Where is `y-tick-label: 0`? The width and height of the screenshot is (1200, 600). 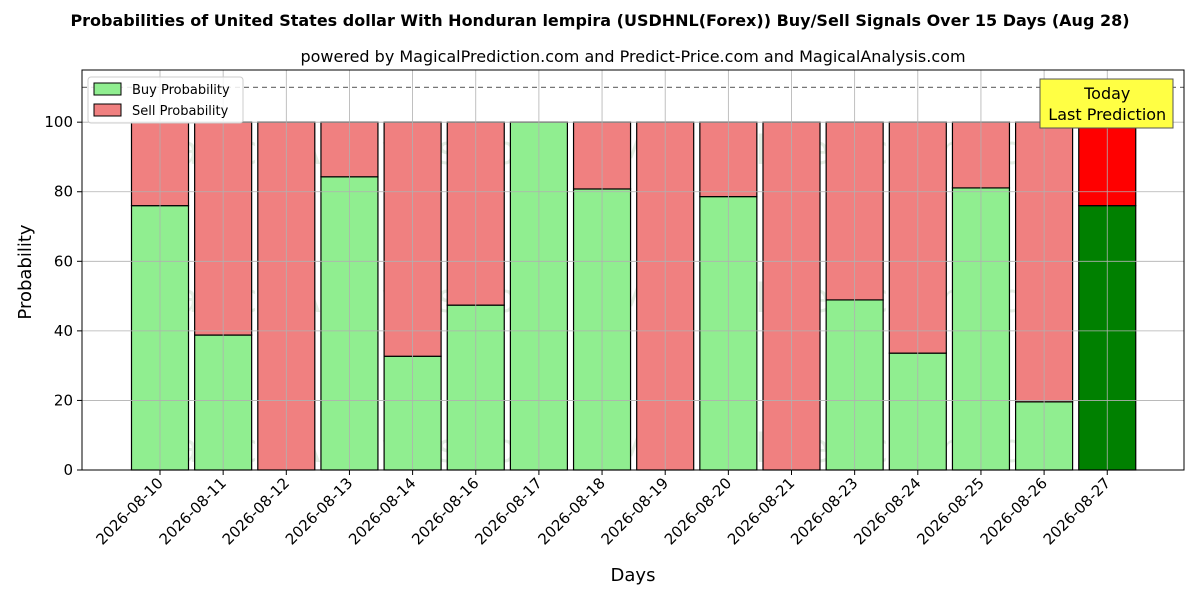 y-tick-label: 0 is located at coordinates (68, 470).